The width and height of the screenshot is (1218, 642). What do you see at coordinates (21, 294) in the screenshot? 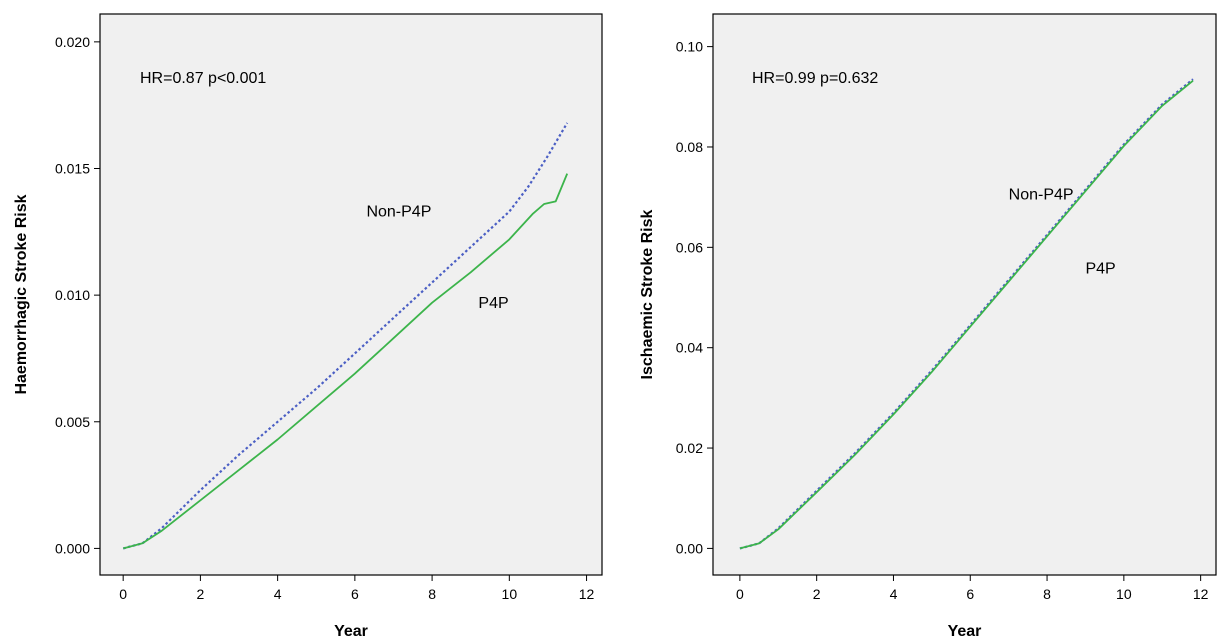
I see `y-axis-title: Haemorrhagic Stroke Risk` at bounding box center [21, 294].